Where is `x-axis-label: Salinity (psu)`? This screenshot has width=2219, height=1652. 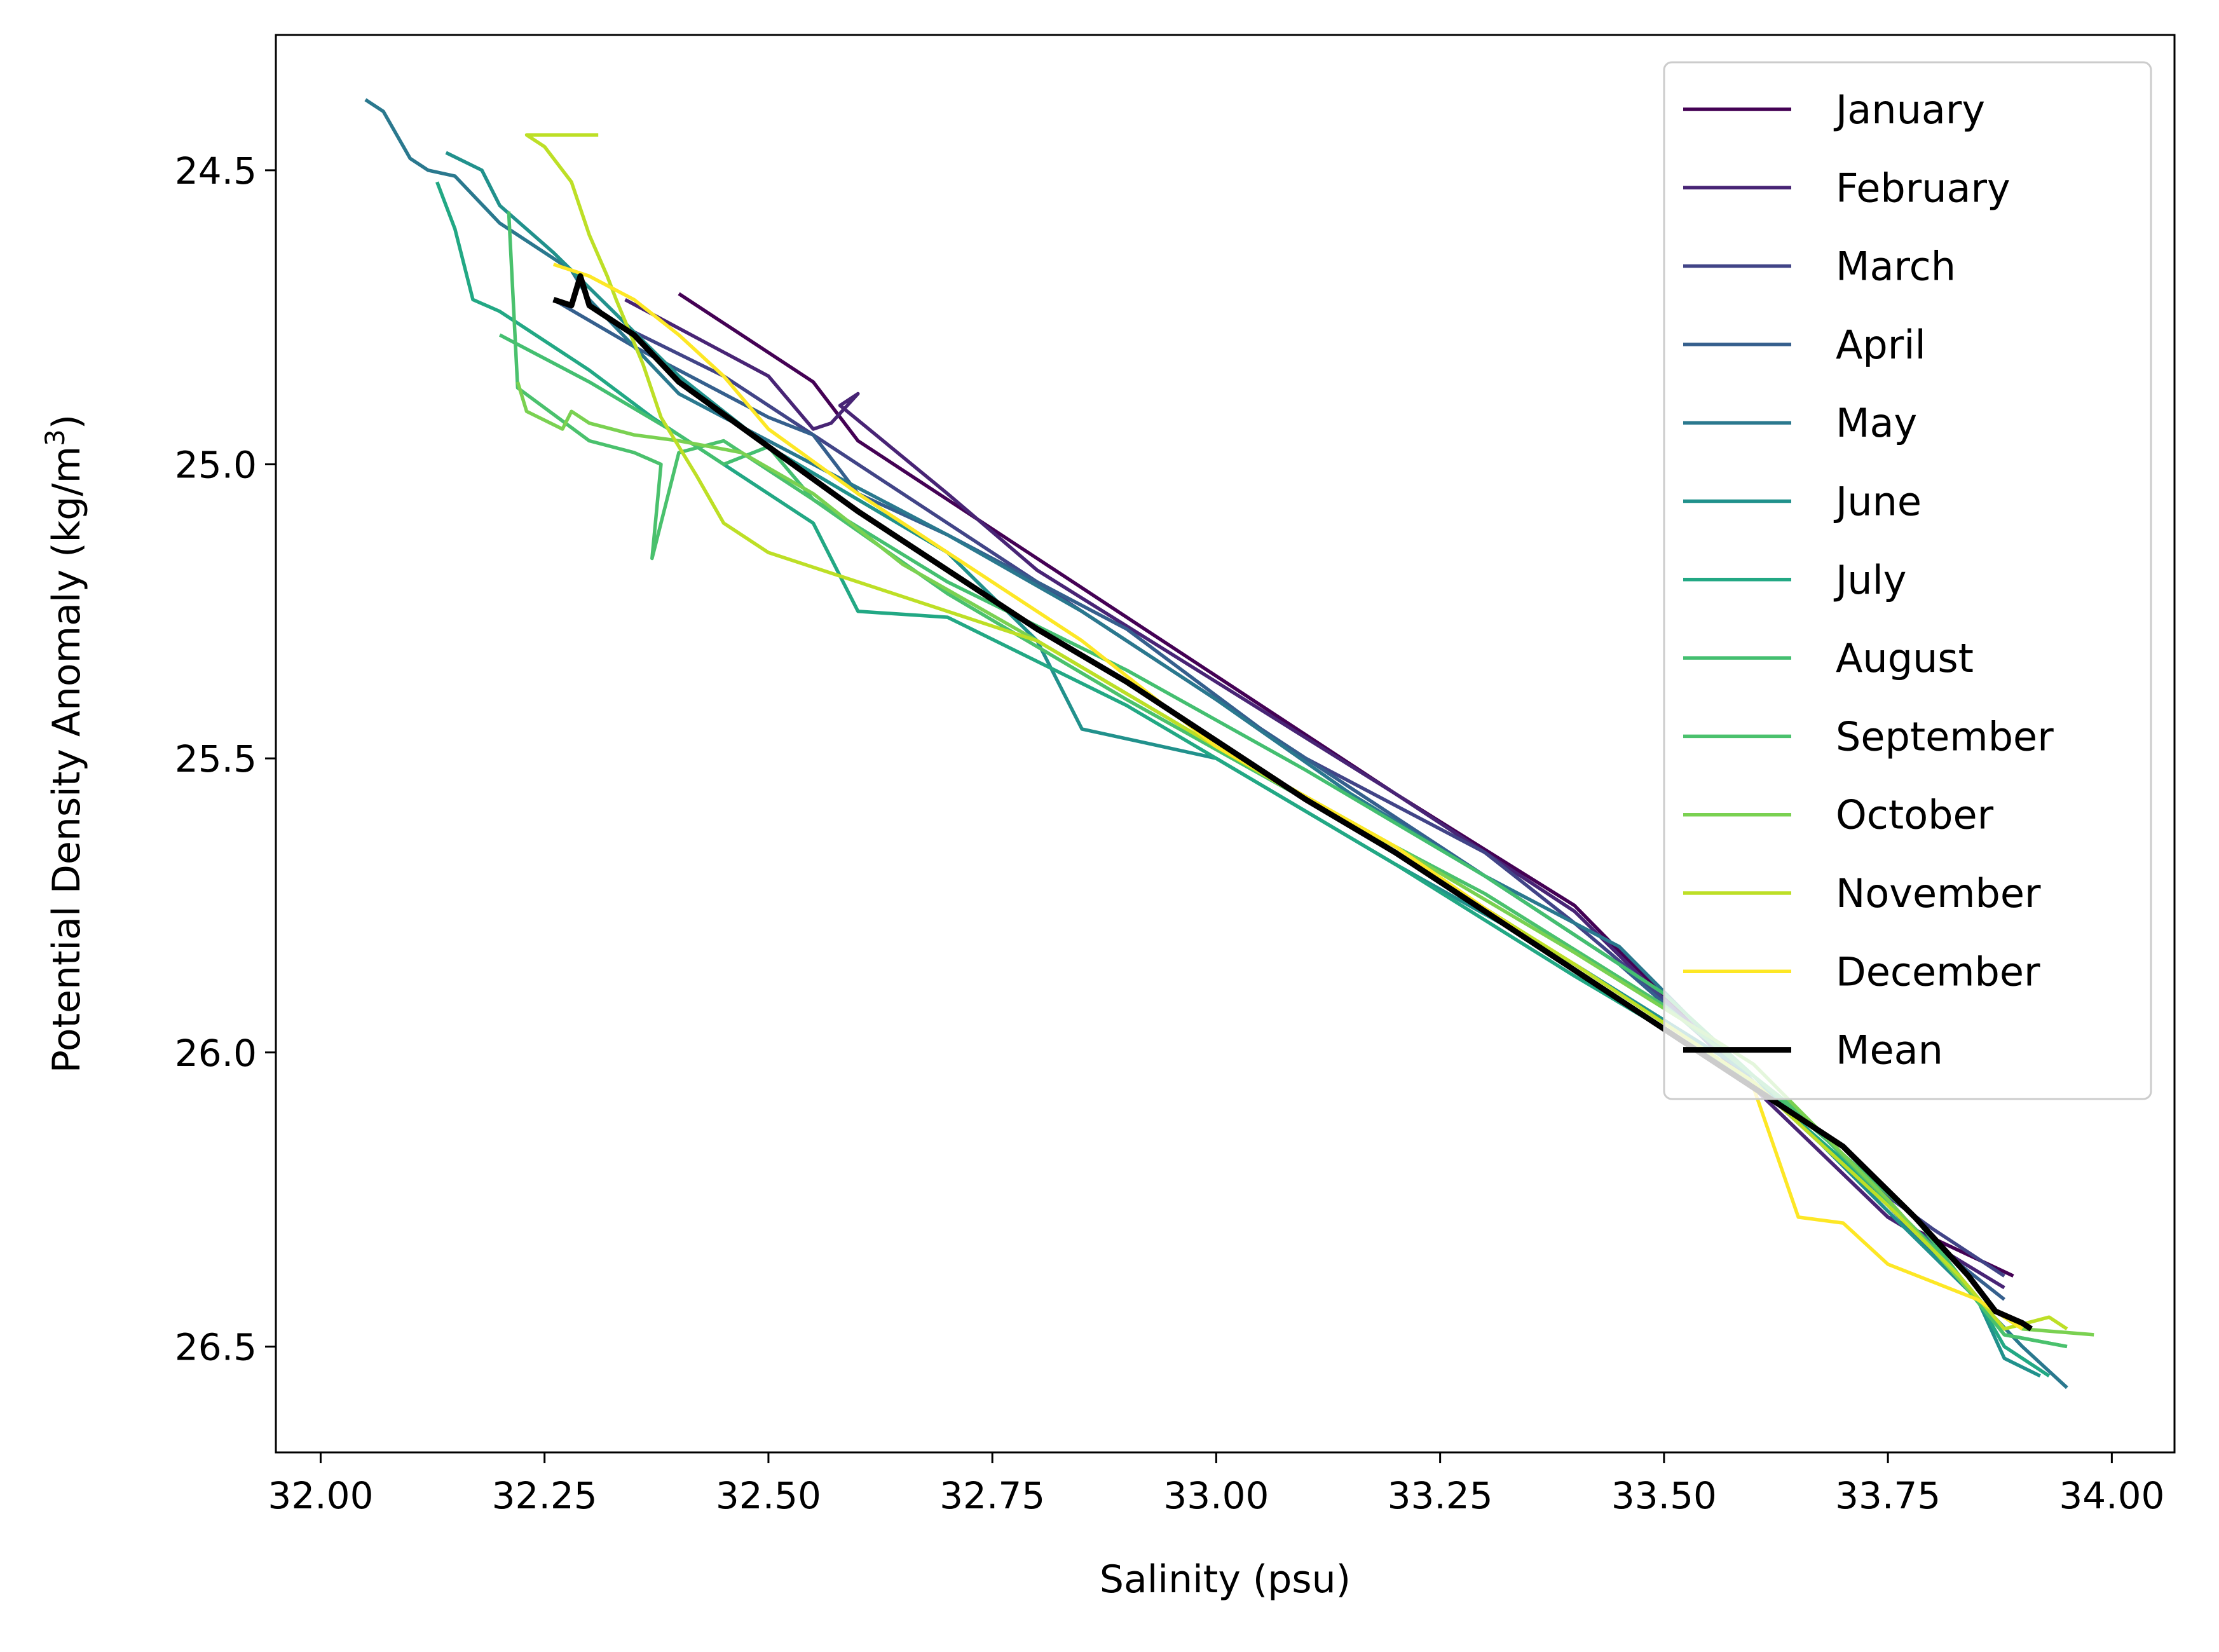
x-axis-label: Salinity (psu) is located at coordinates (1225, 1579).